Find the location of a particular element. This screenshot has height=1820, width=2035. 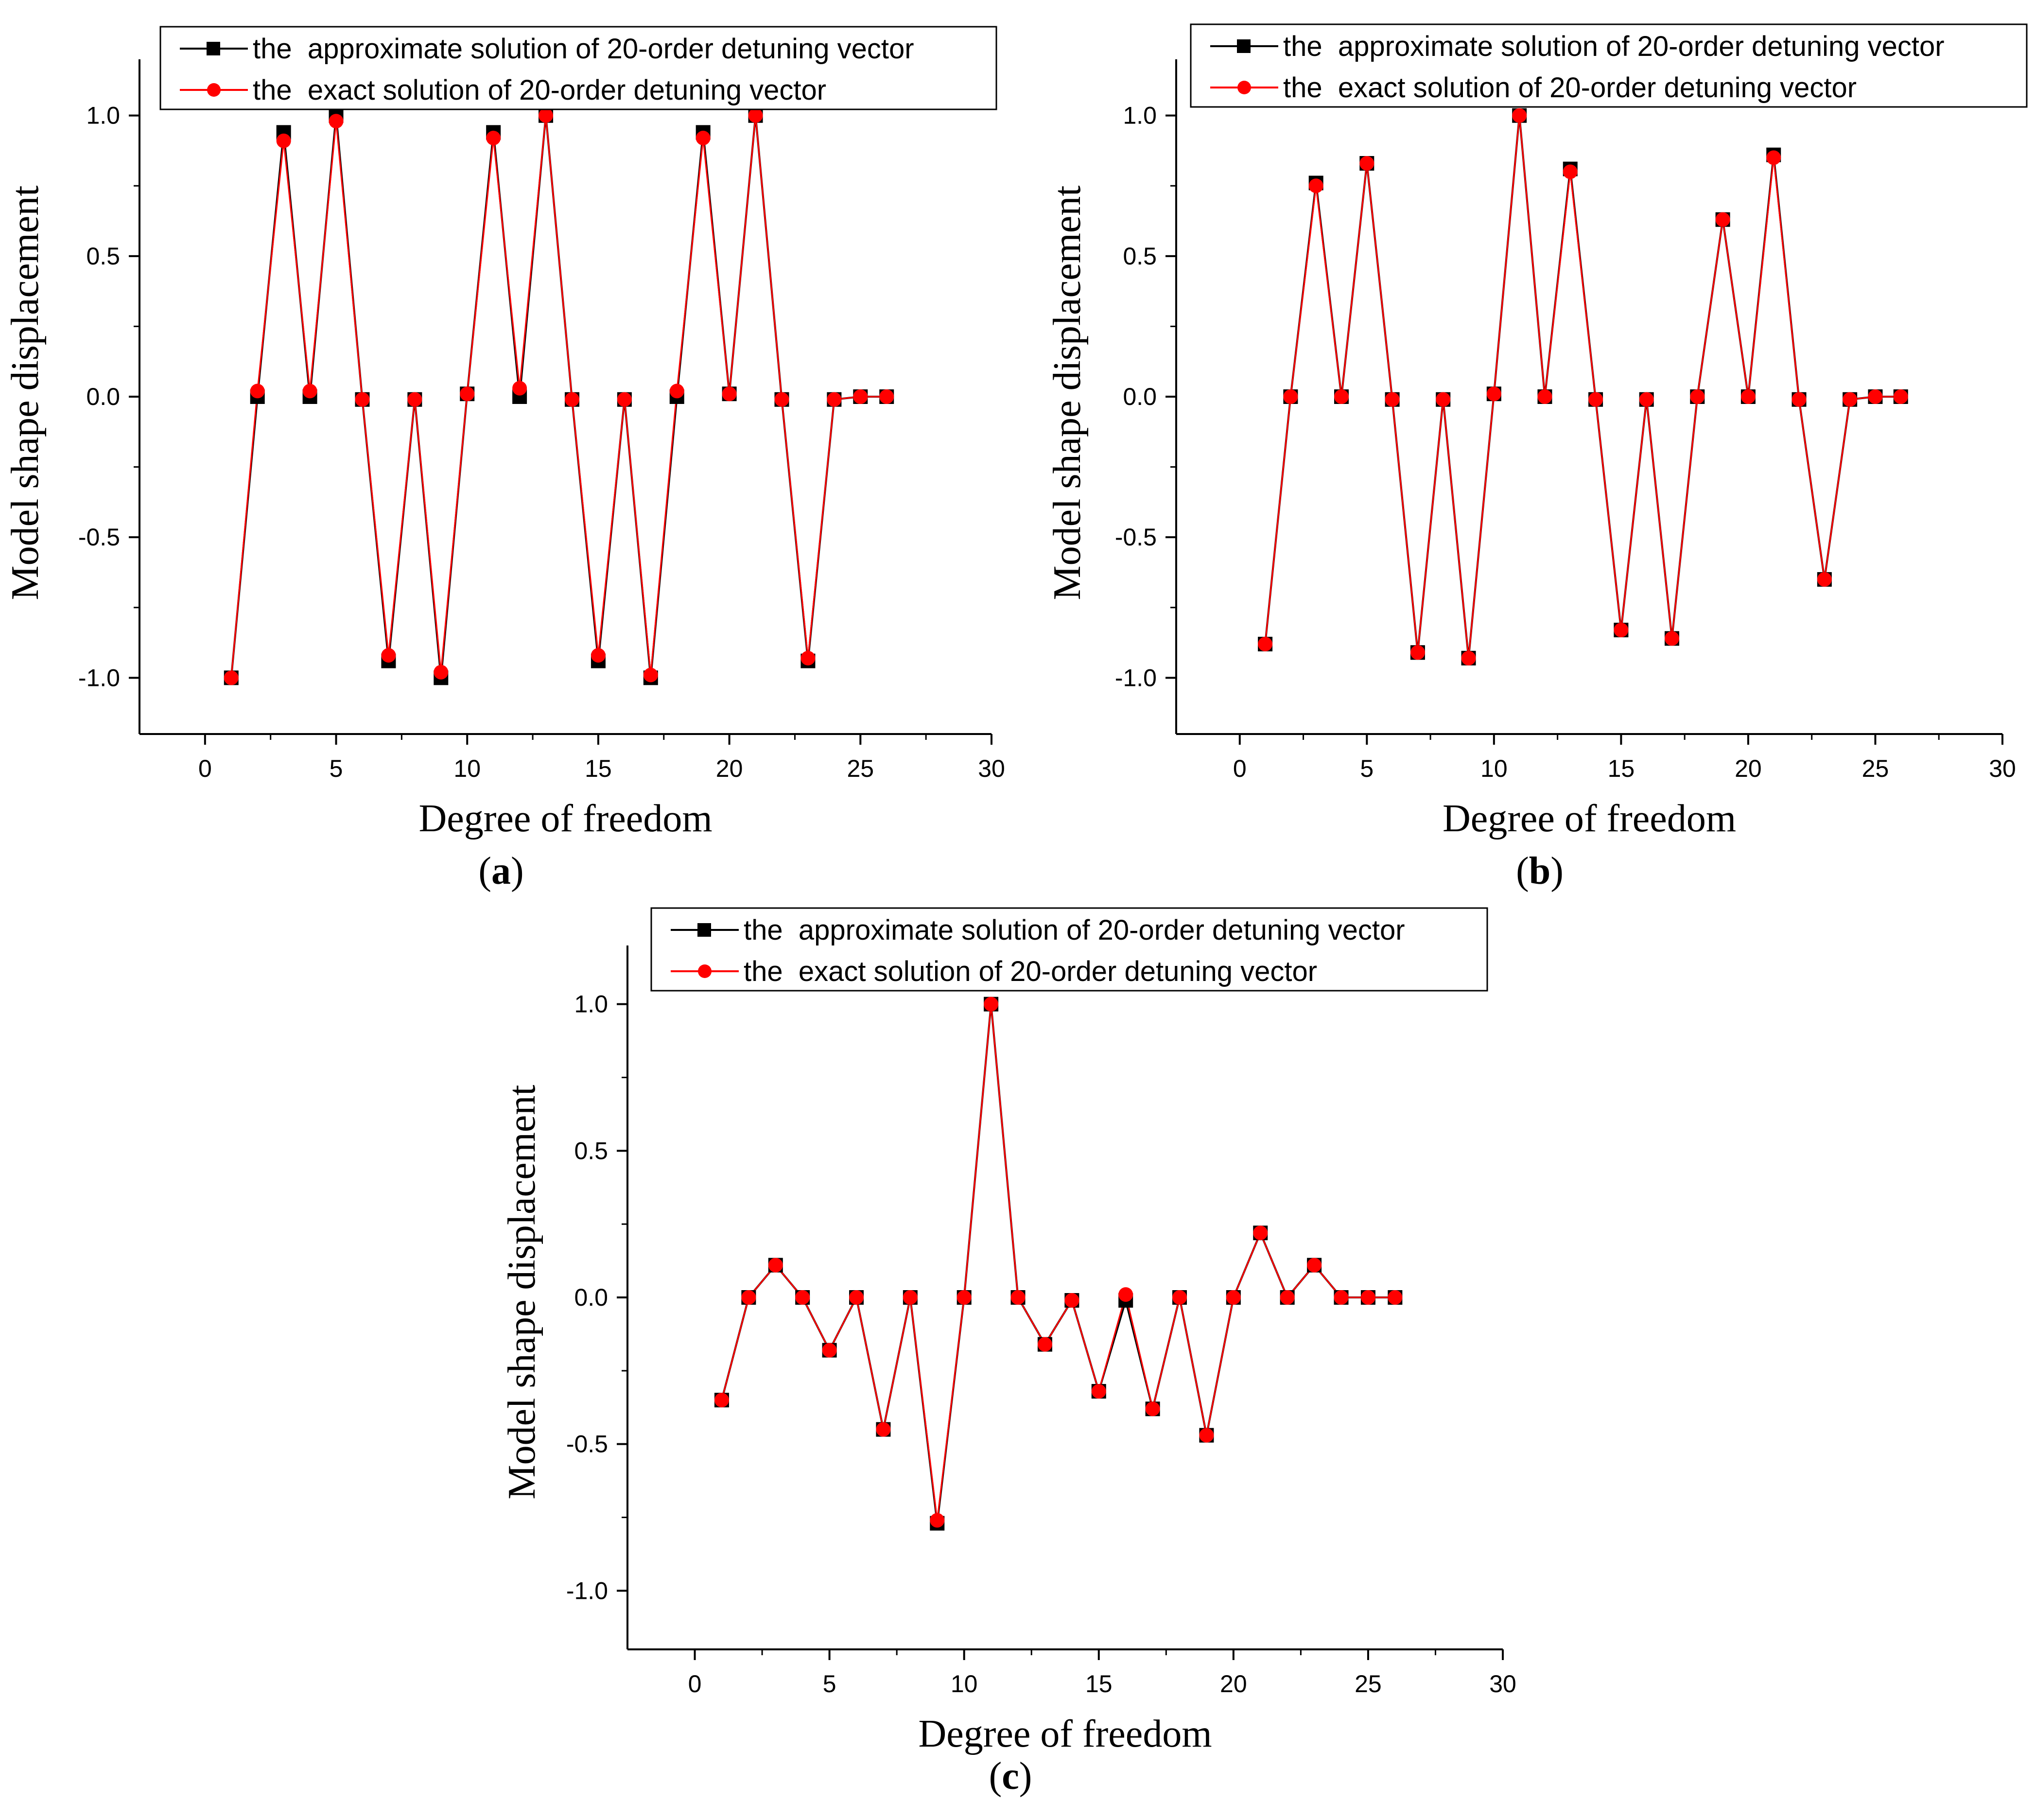

y-tick-label: 0.0 is located at coordinates (103, 396).